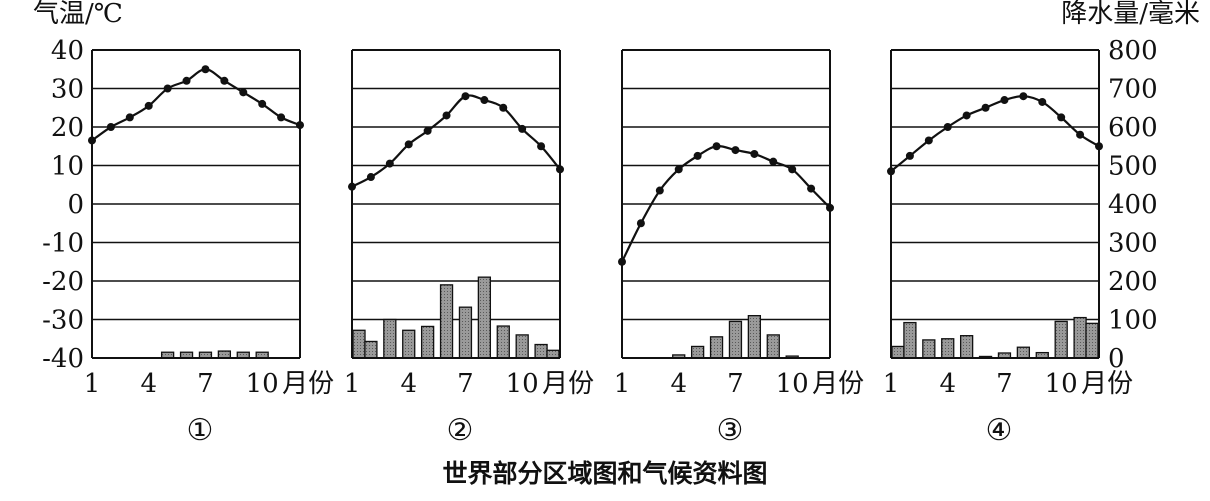  Describe the element at coordinates (999, 430) in the screenshot. I see `panel-number-label: ④` at that location.